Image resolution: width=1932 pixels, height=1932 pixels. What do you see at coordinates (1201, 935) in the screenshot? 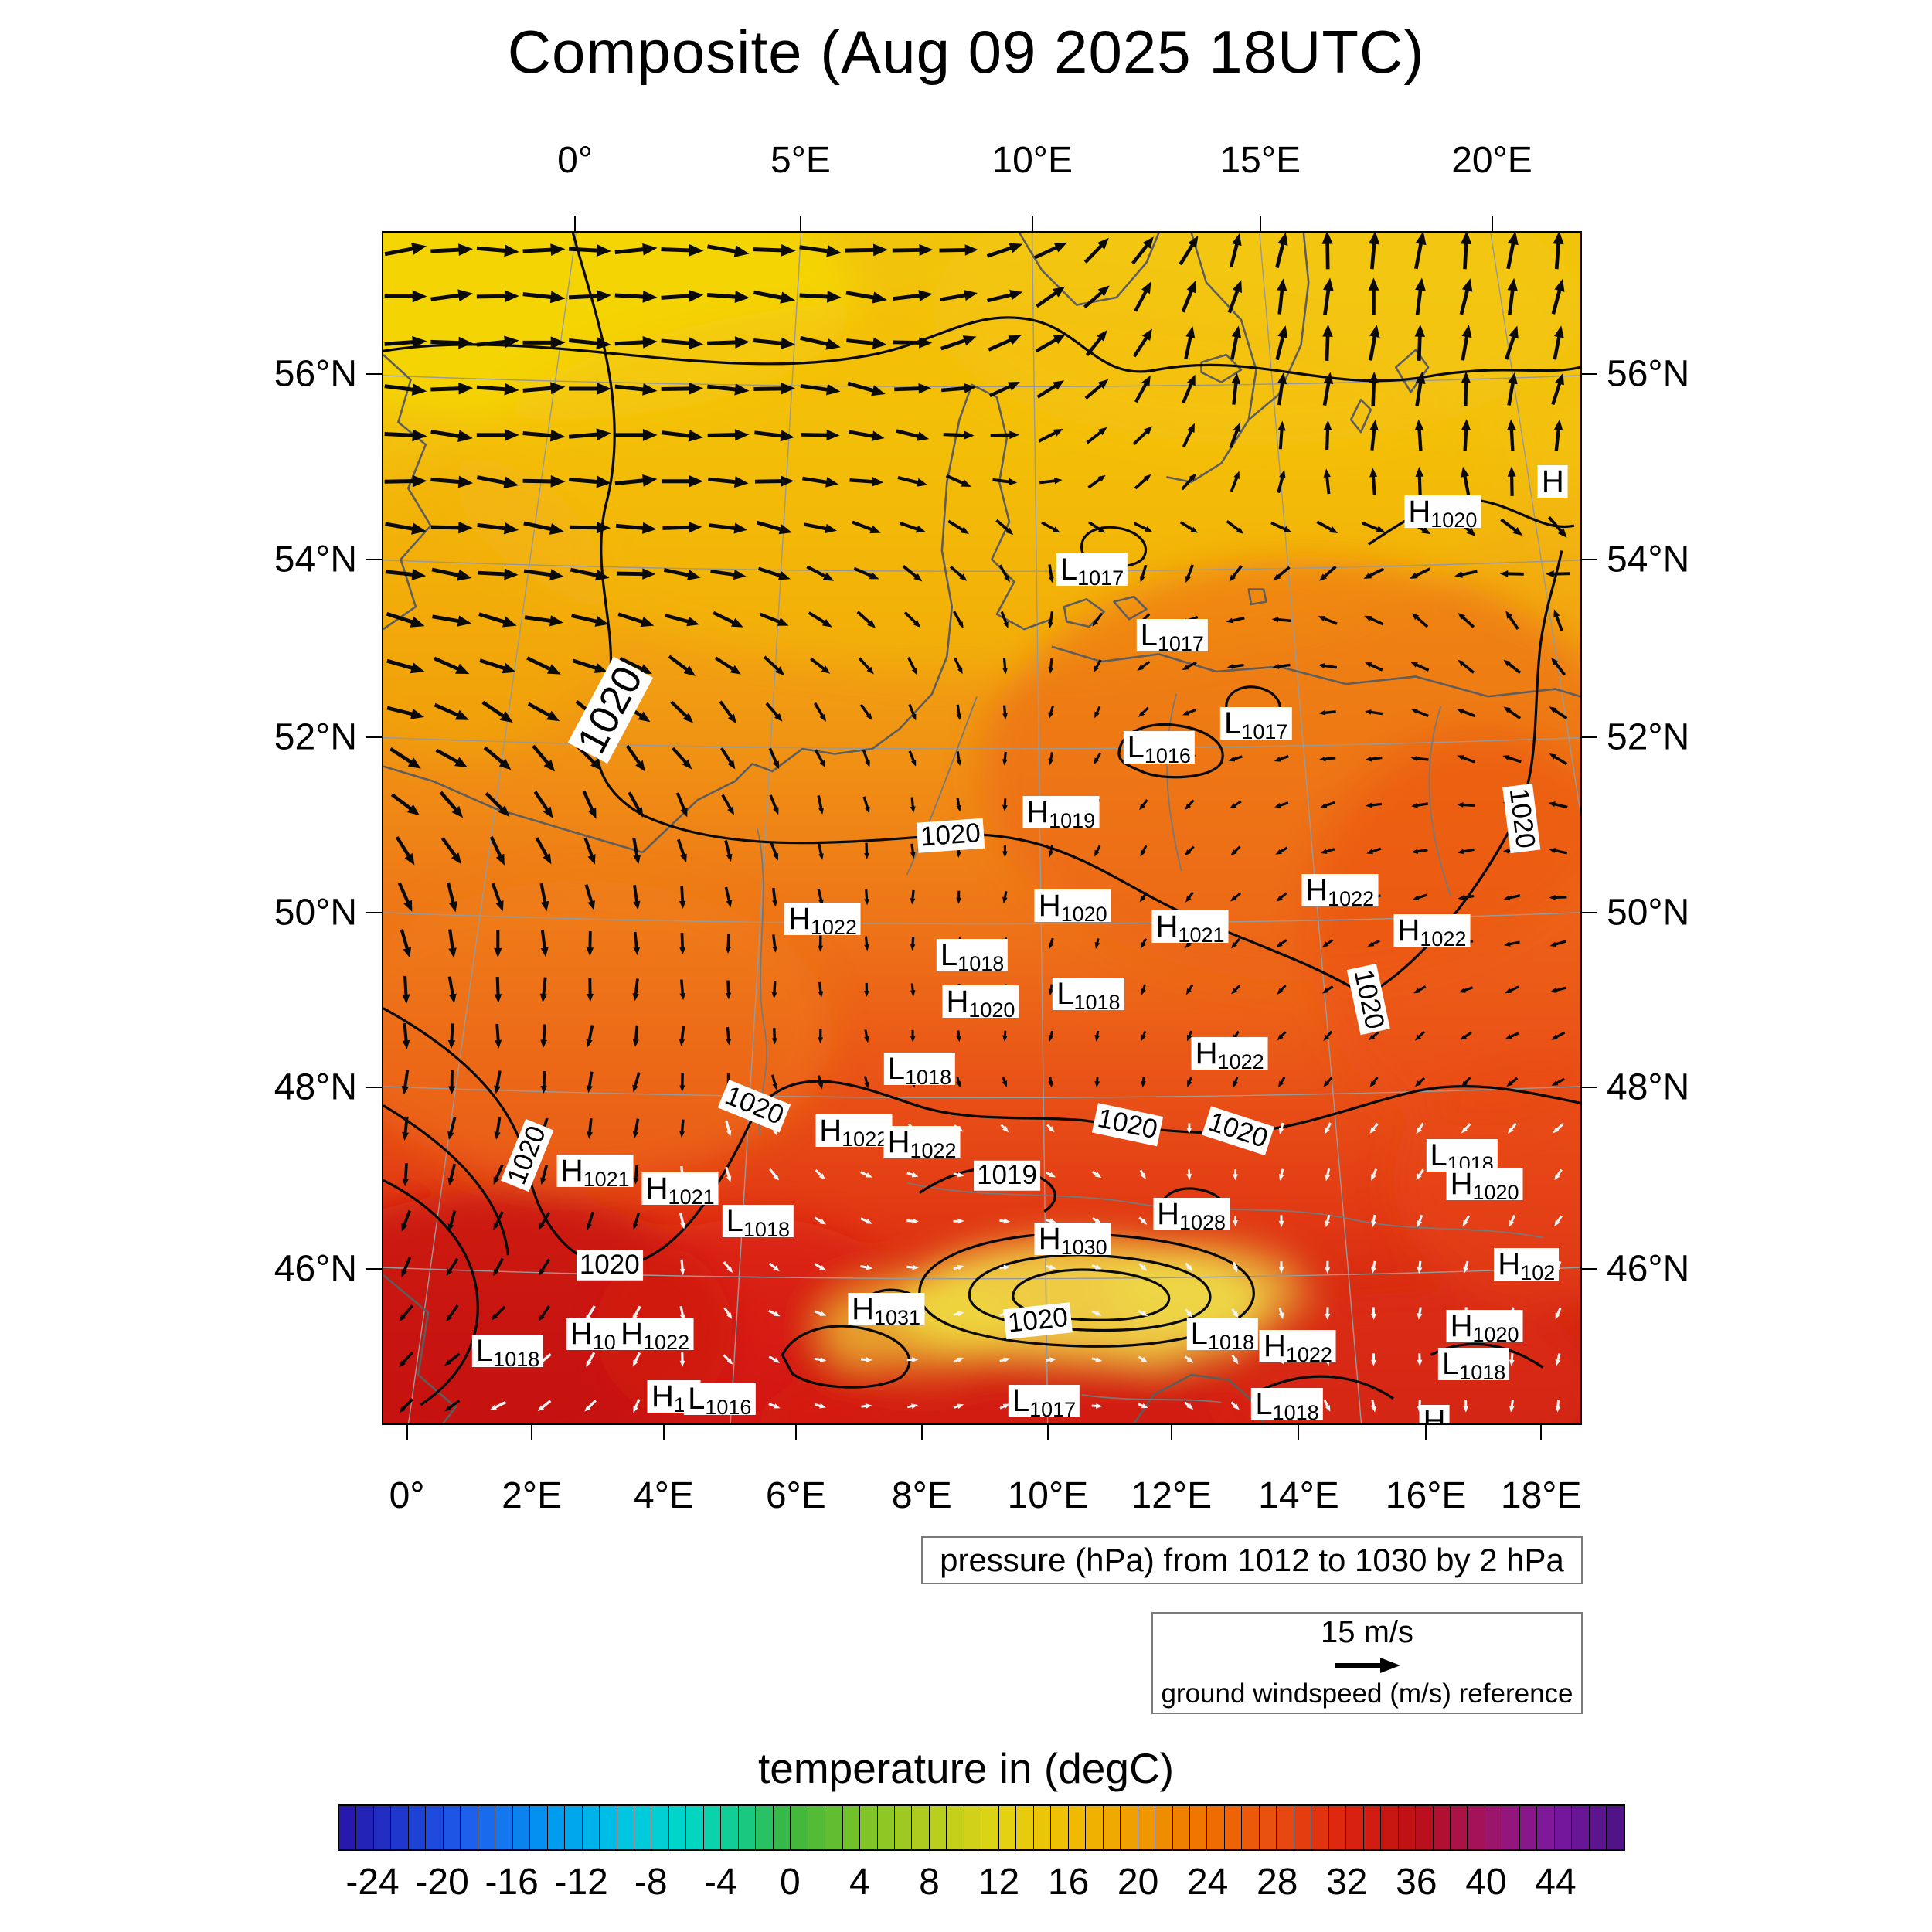
I see `pressure-value: 1021` at bounding box center [1201, 935].